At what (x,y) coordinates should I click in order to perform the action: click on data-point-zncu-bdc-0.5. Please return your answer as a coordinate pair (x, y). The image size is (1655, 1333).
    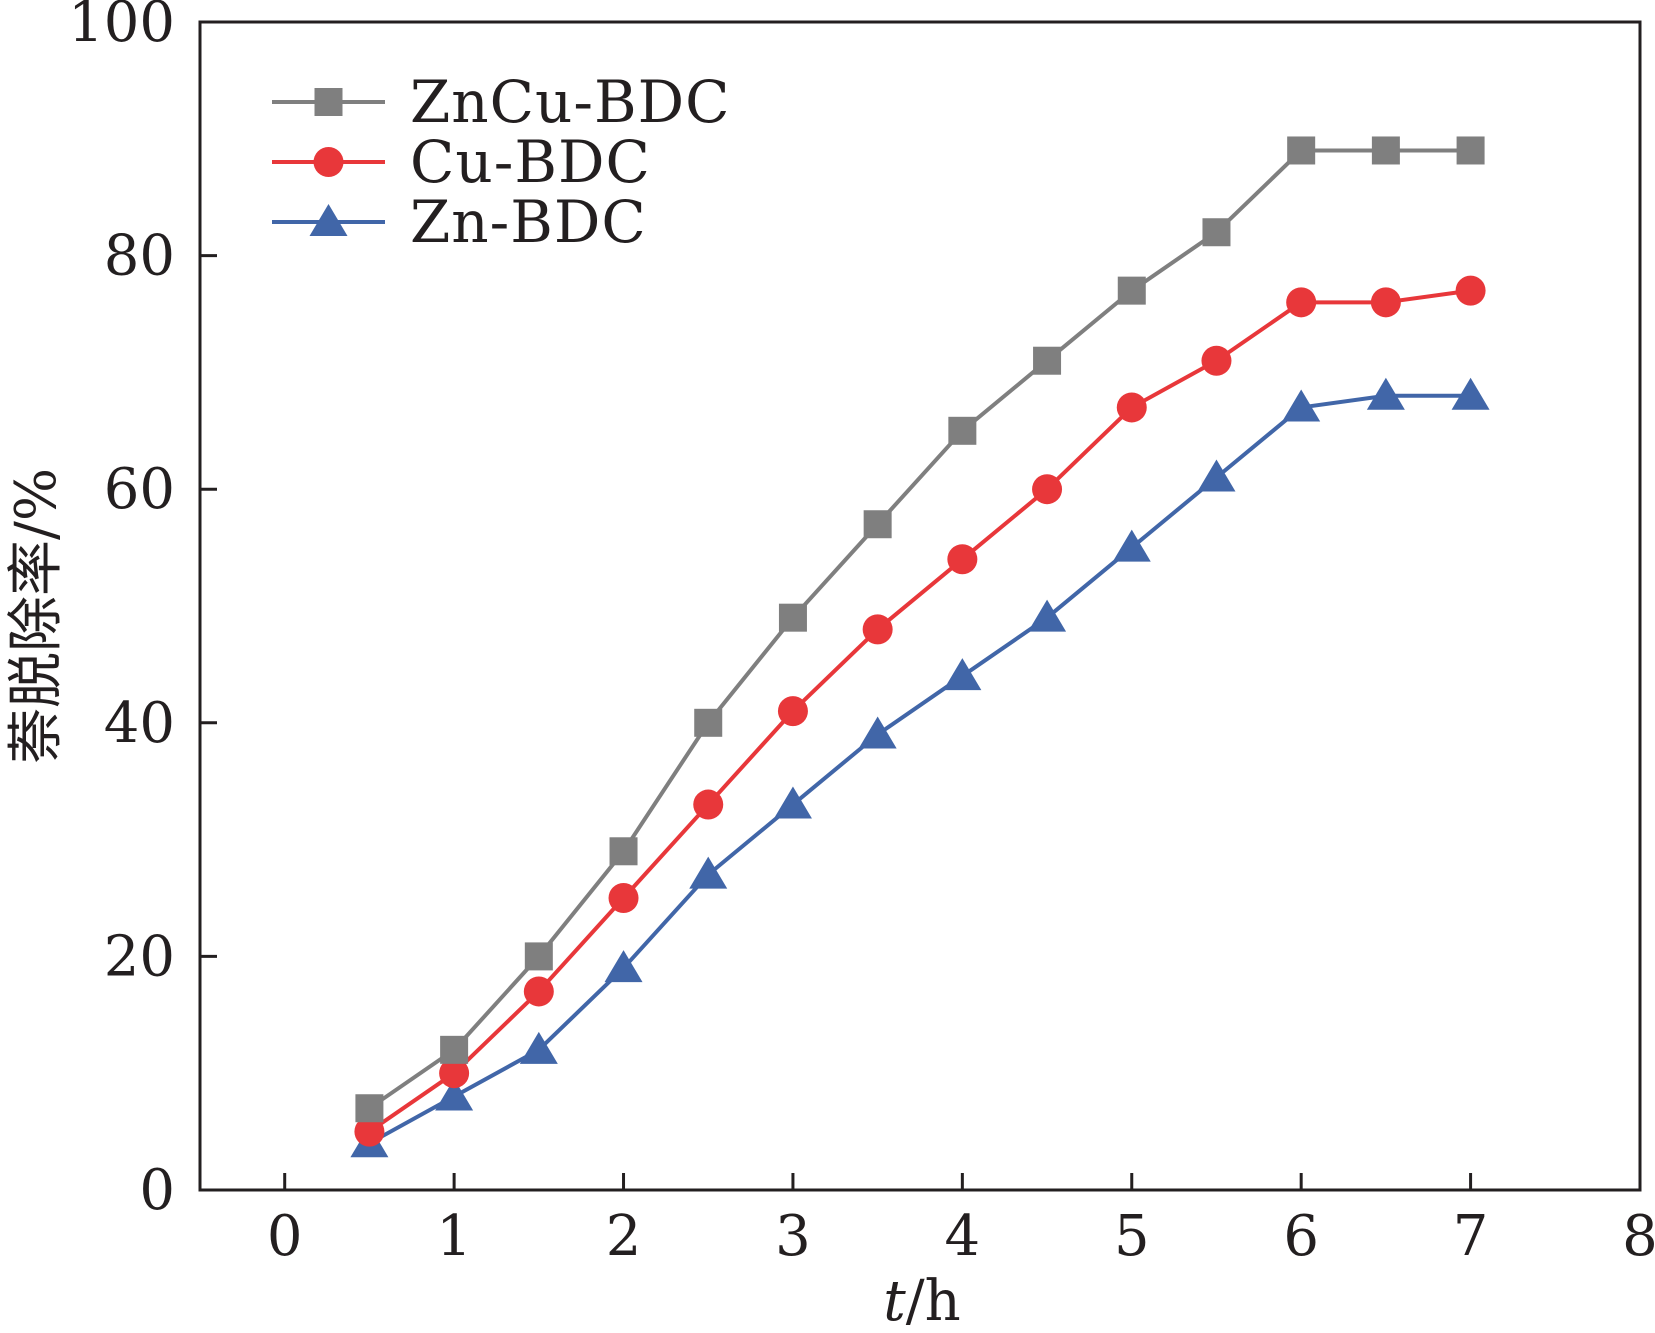
    Looking at the image, I should click on (369, 1108).